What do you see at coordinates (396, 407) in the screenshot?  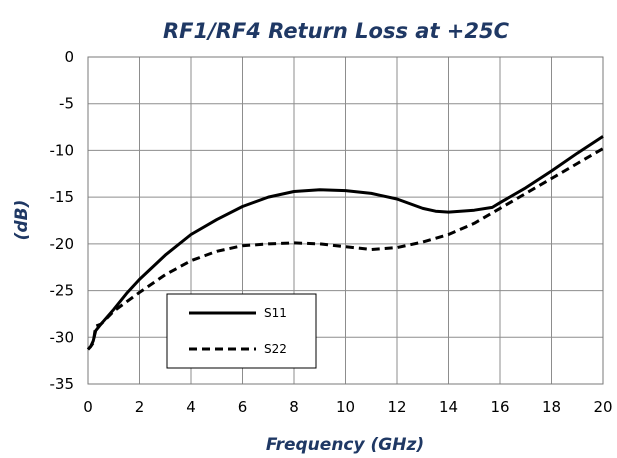 I see `x-tick-label: 12` at bounding box center [396, 407].